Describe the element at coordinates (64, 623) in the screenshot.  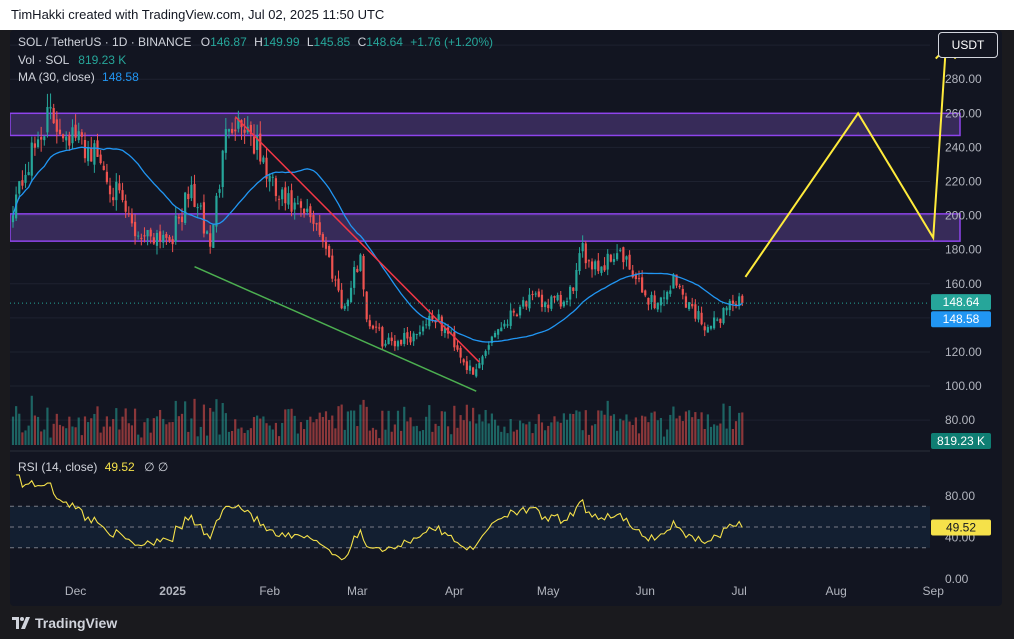
I see `tradingview-logo: TradingView` at that location.